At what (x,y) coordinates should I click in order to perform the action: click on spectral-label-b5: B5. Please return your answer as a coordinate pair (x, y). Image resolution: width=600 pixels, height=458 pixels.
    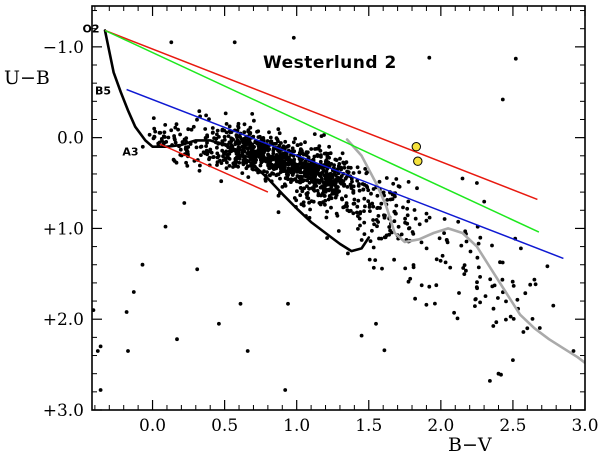
    Looking at the image, I should click on (103, 90).